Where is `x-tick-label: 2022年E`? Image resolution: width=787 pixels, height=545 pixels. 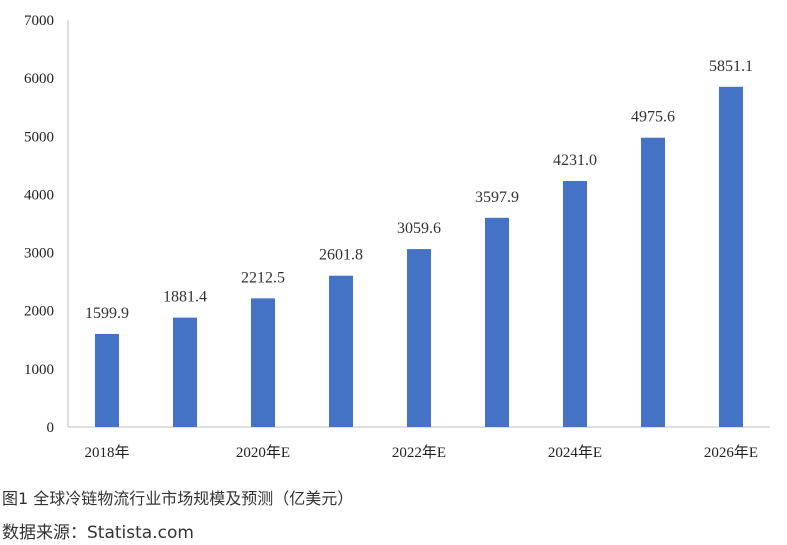 x-tick-label: 2022年E is located at coordinates (419, 452).